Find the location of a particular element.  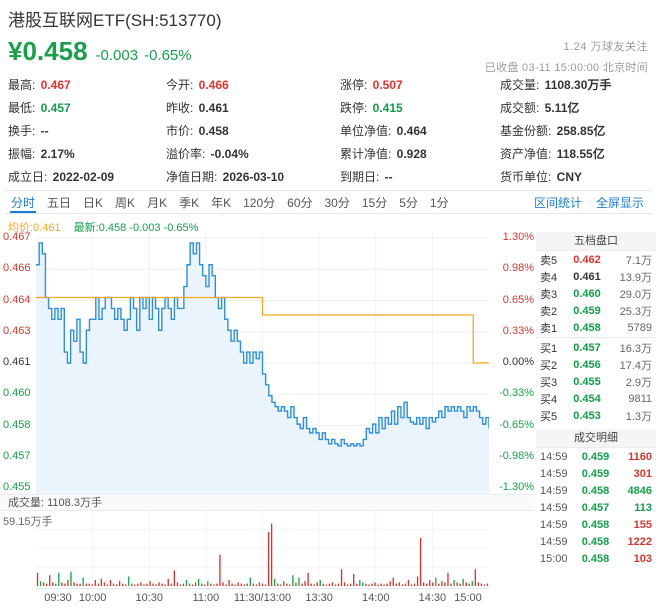

volume-plot-area is located at coordinates (262, 548).